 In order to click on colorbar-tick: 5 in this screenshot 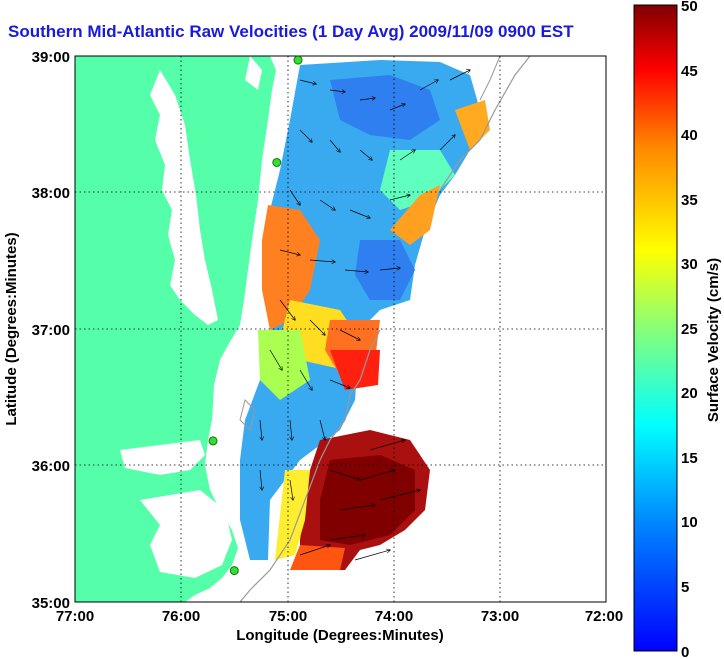, I will do `click(685, 587)`.